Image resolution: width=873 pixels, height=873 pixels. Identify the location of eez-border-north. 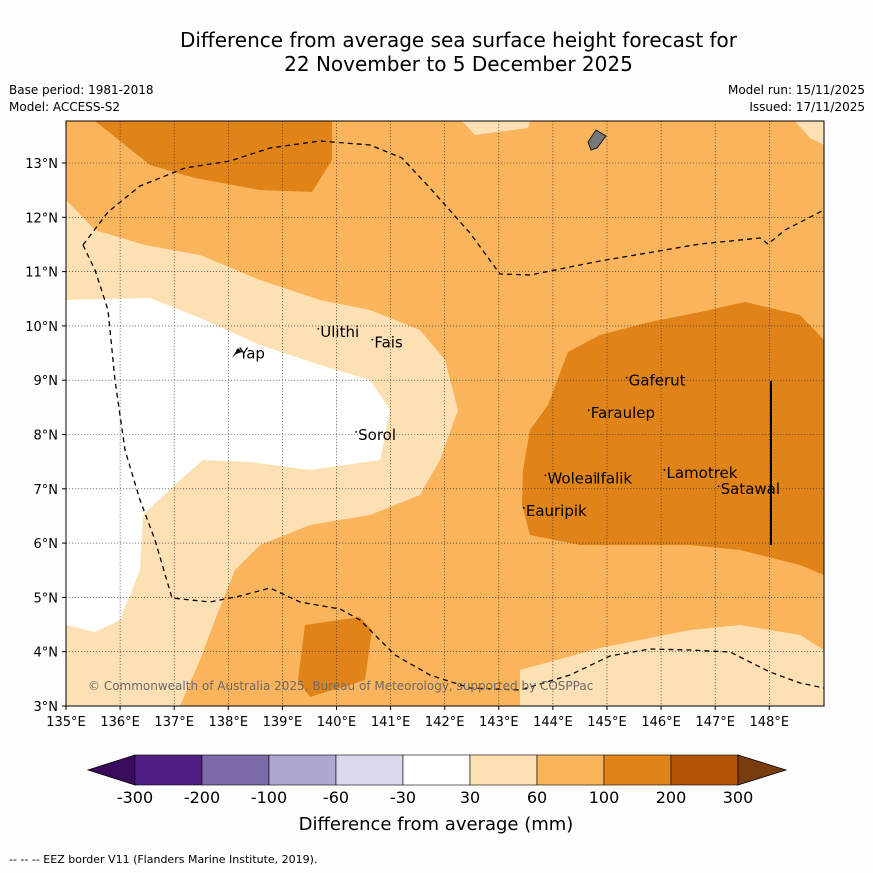
(453, 208).